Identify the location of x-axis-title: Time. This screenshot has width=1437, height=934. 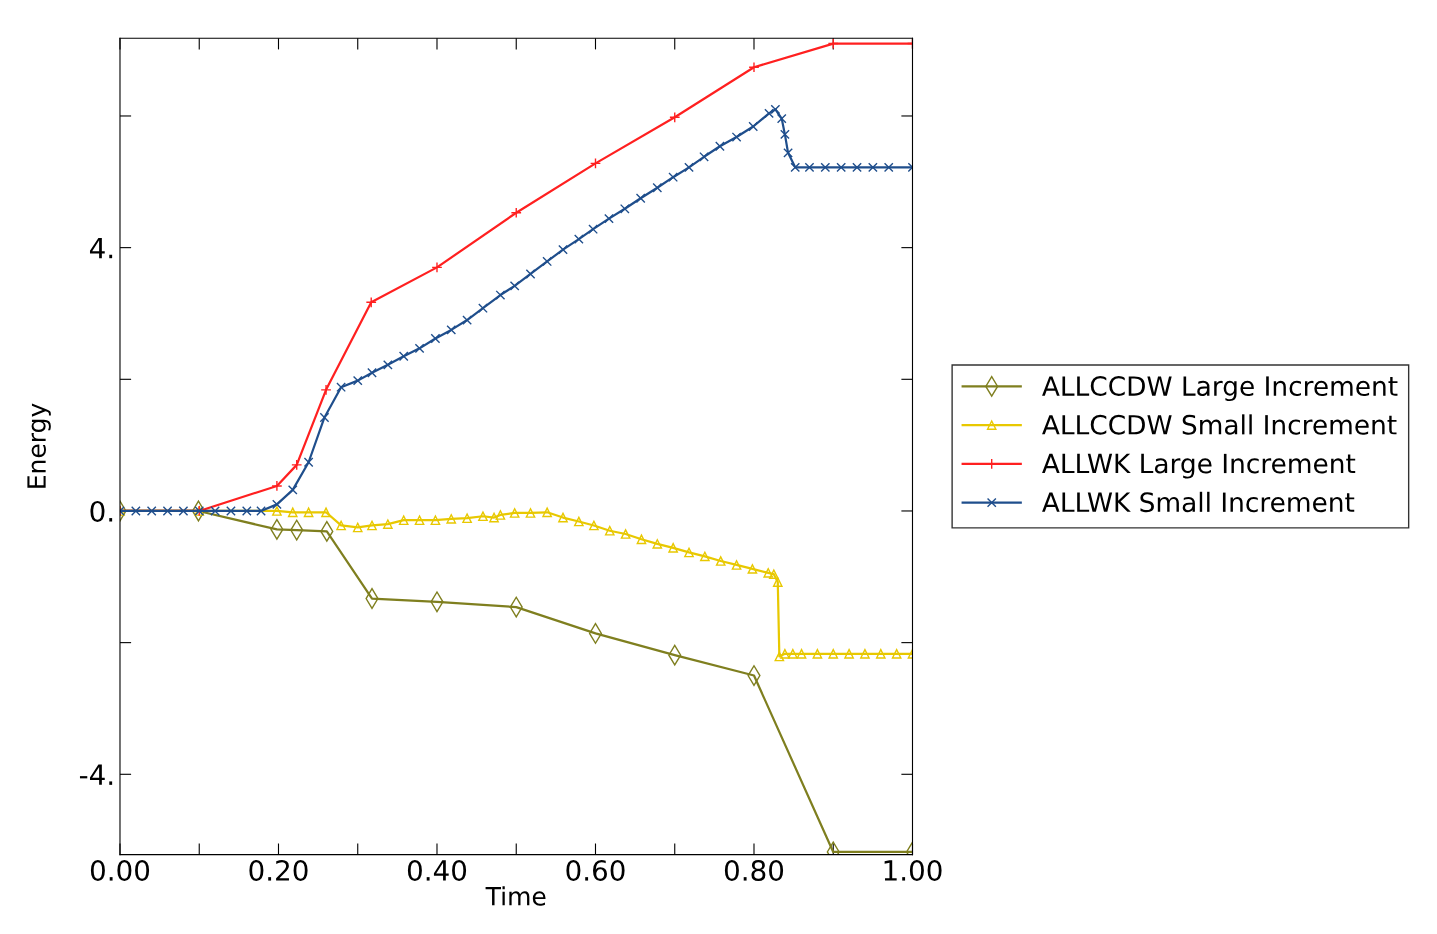
(515, 896).